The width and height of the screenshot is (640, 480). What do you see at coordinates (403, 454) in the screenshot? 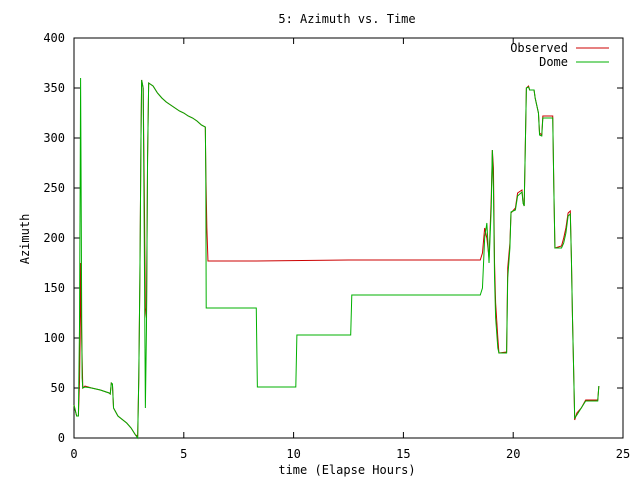
I see `x-tick-label: 15` at bounding box center [403, 454].